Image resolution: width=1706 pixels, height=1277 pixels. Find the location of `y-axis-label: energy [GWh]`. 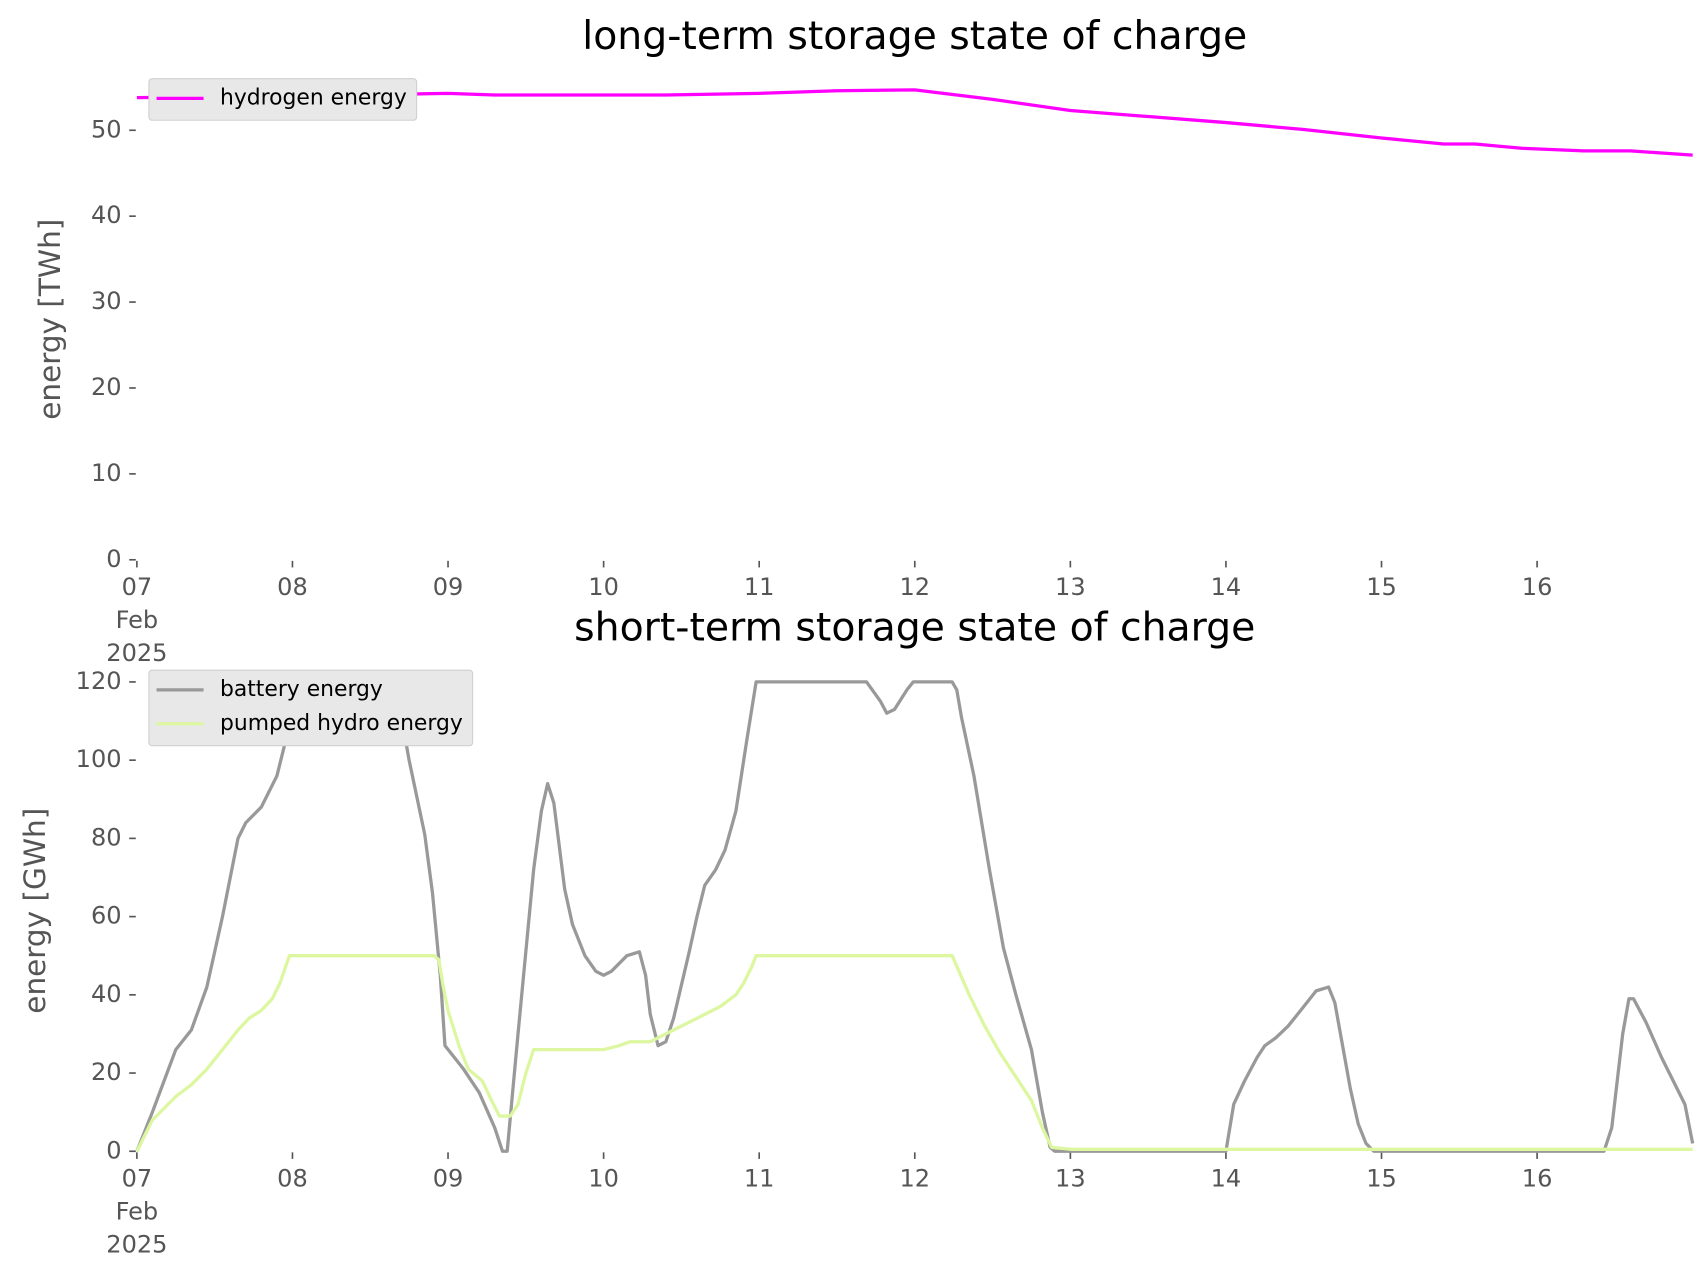

y-axis-label: energy [GWh] is located at coordinates (35, 911).